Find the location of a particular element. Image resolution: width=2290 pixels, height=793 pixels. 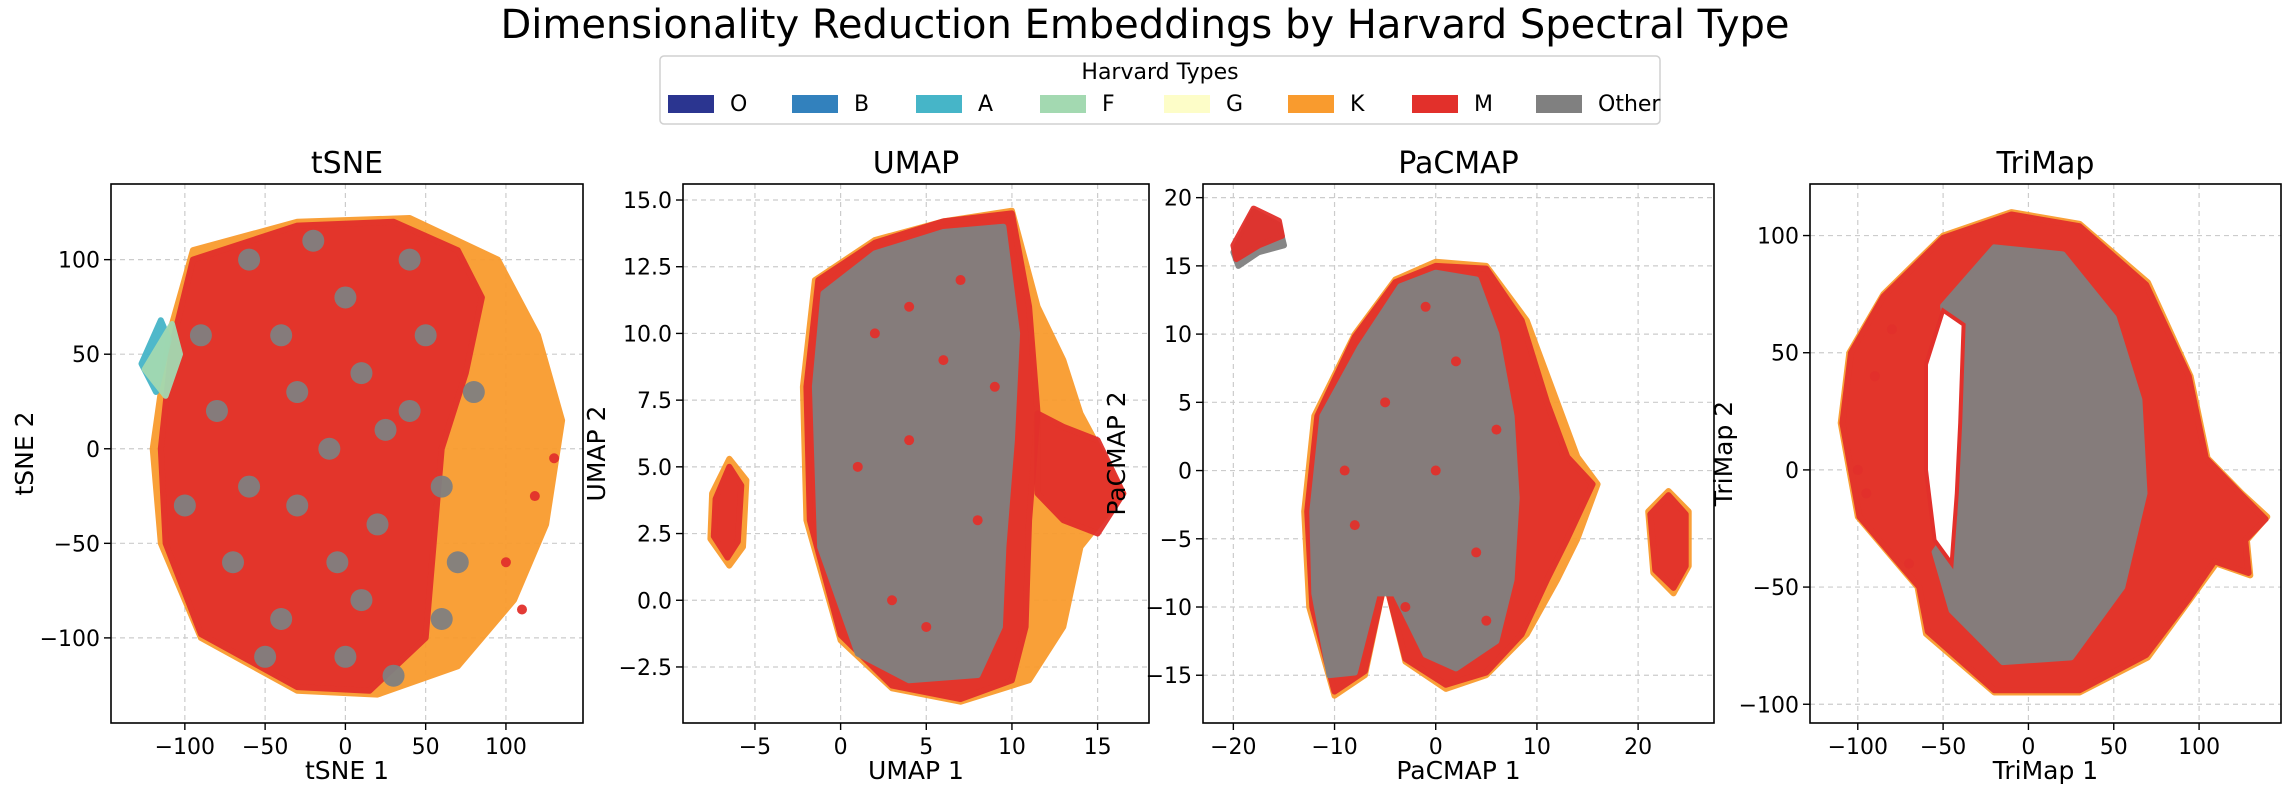

panel-title-tsne: tSNE is located at coordinates (347, 163).